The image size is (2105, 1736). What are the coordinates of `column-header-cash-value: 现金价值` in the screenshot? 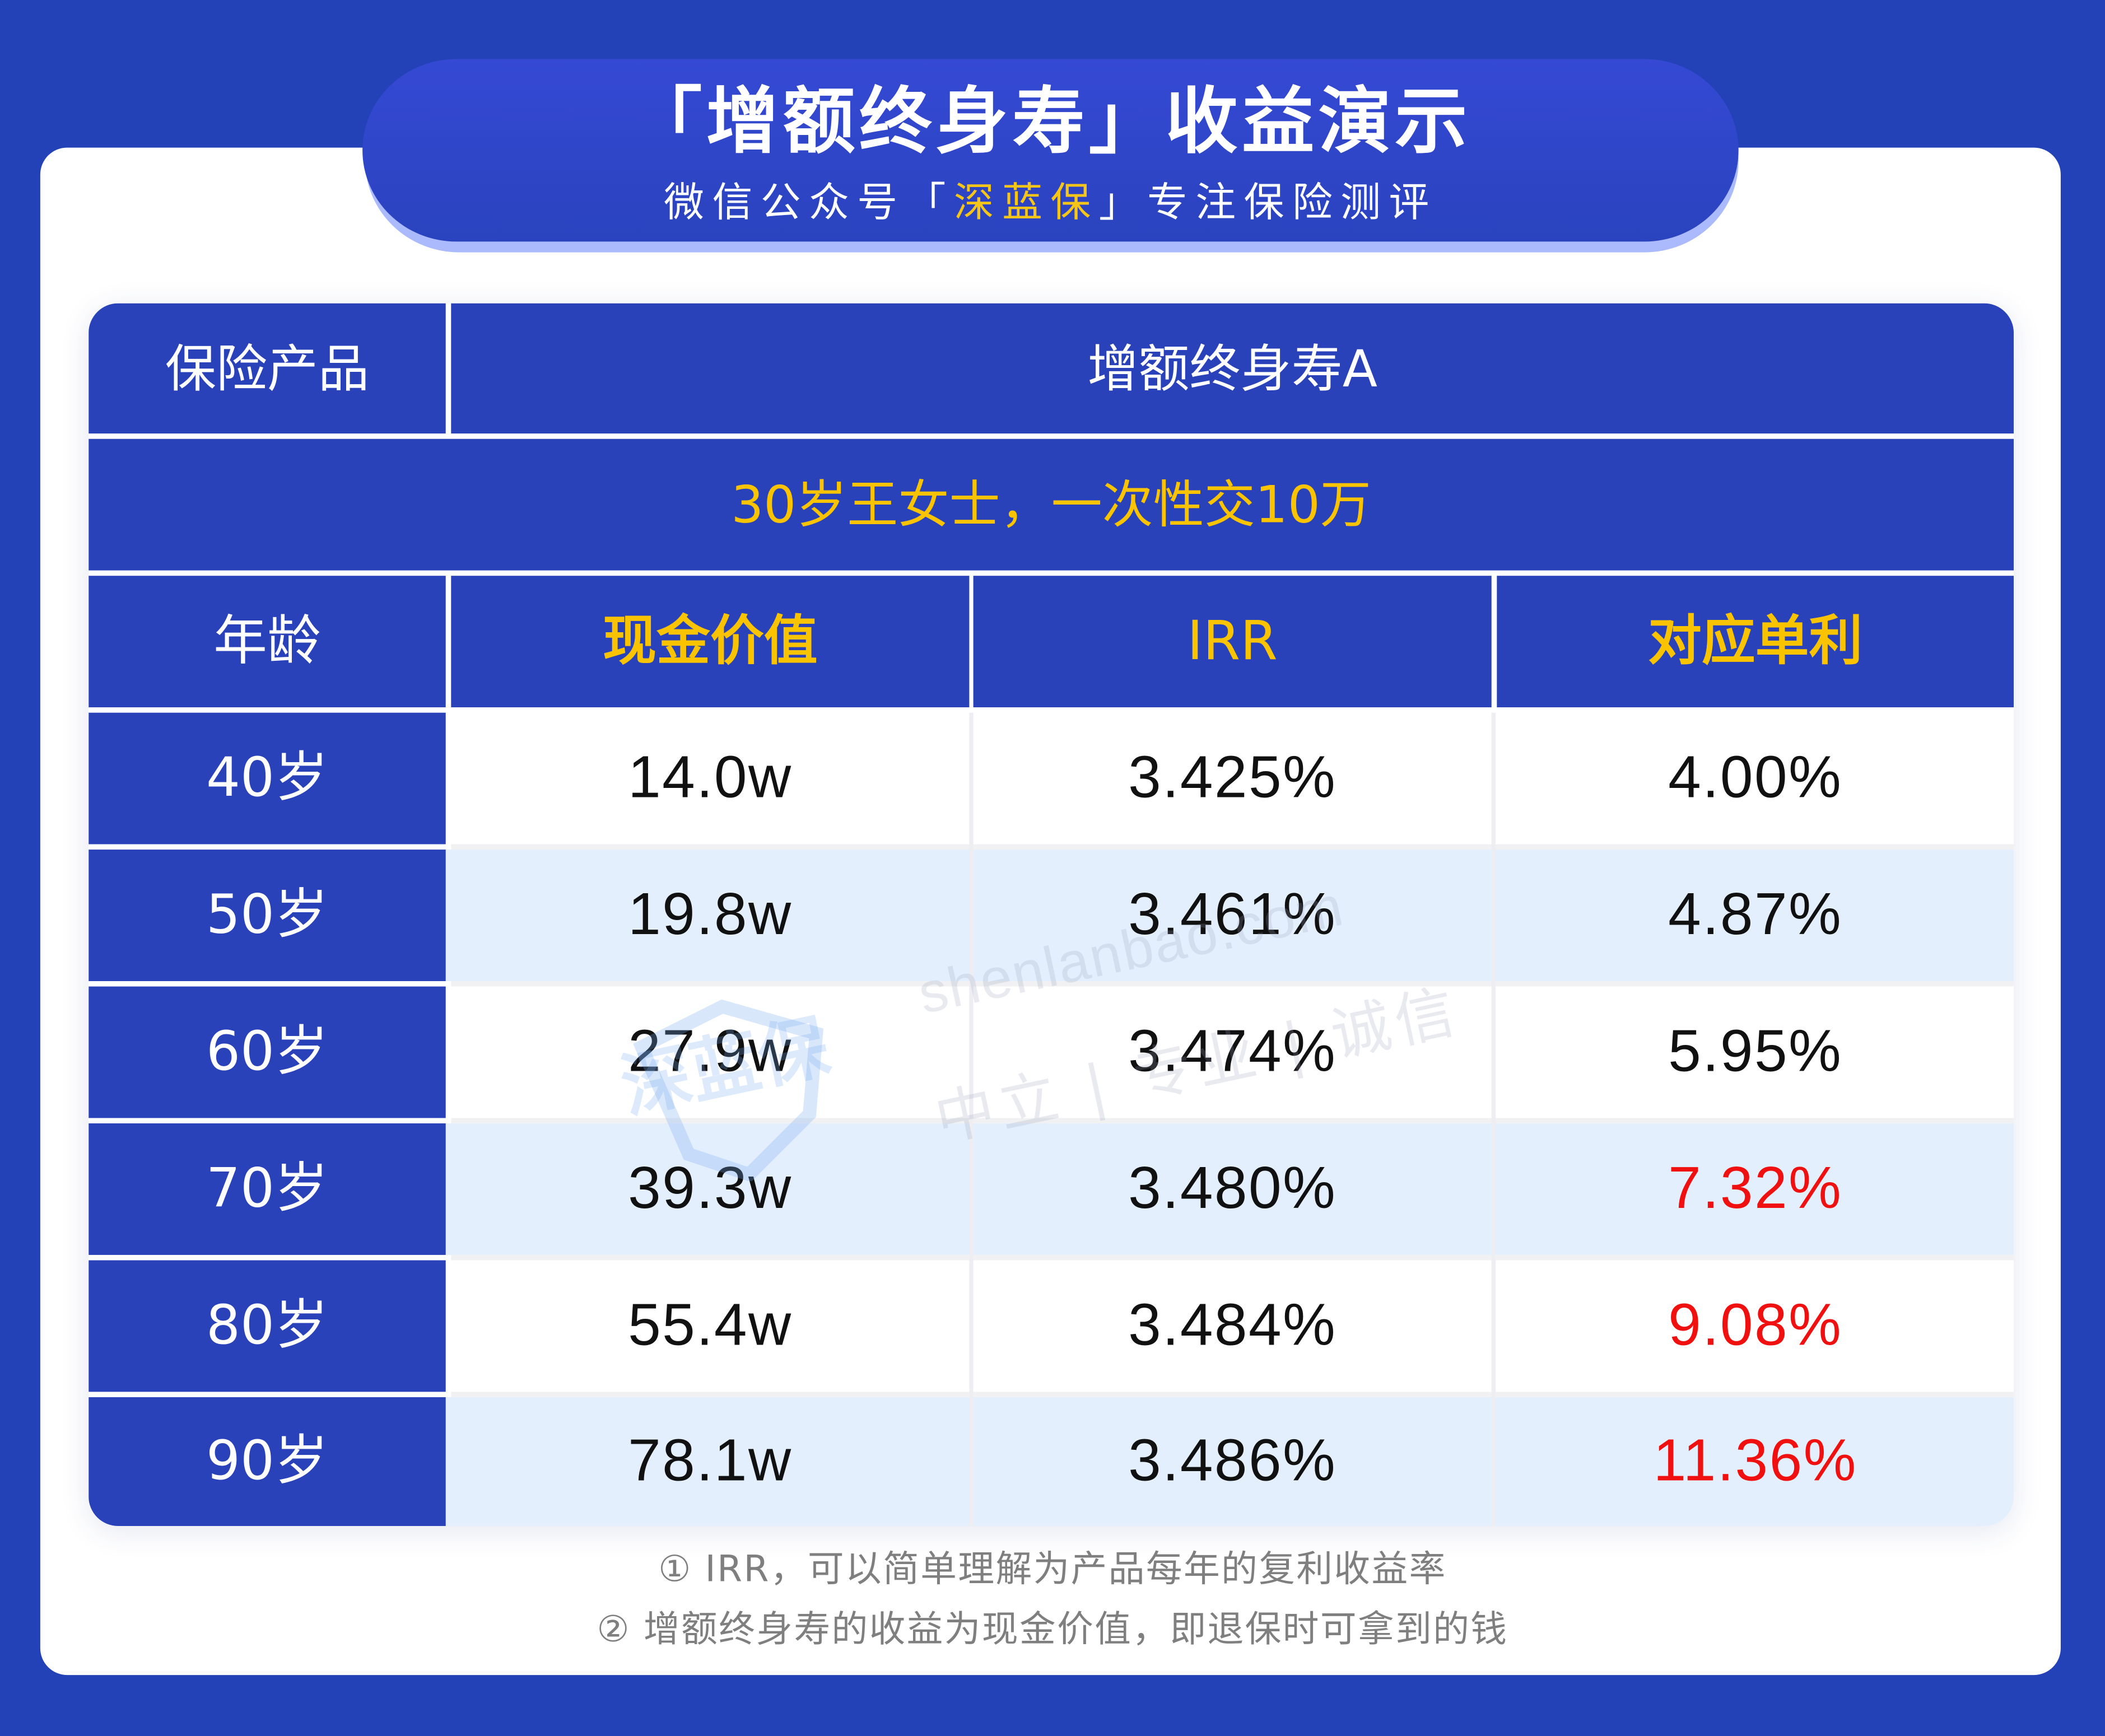 It's located at (711, 642).